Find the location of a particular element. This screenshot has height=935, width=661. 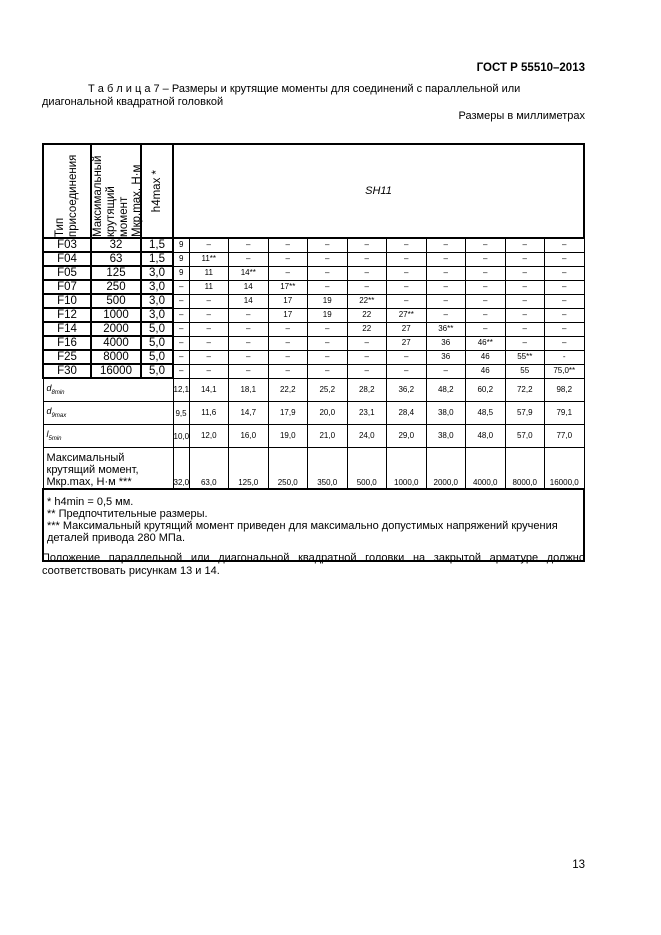

table-cell: 57,0 is located at coordinates (524, 436).